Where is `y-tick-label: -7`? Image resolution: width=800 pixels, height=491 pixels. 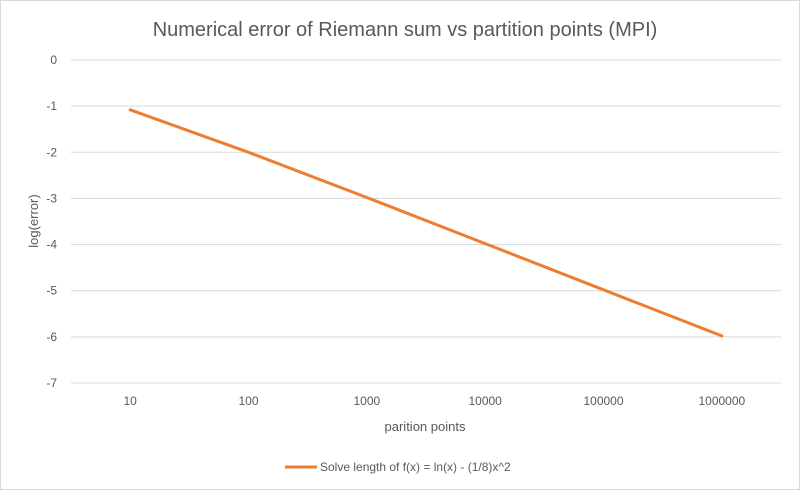
y-tick-label: -7 is located at coordinates (51, 383).